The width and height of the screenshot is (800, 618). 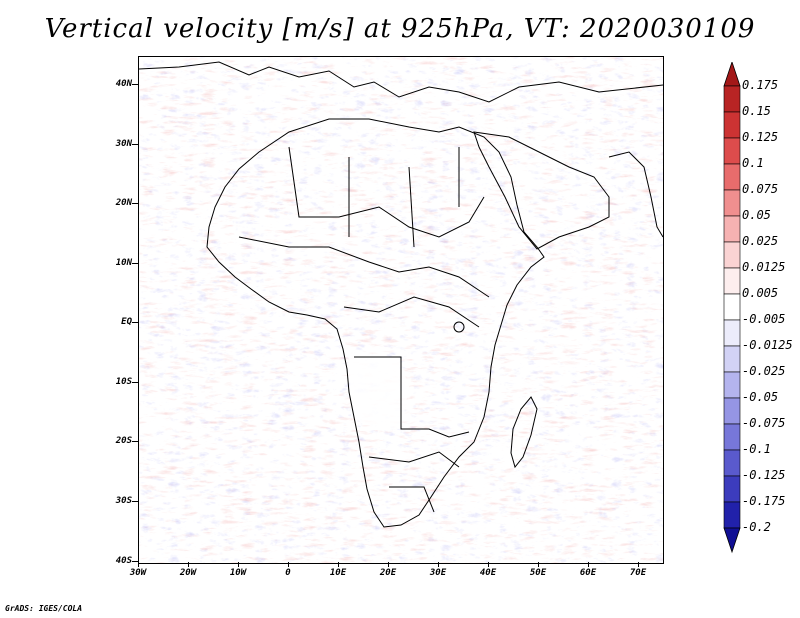 I want to click on lon-label: 10E, so click(x=338, y=573).